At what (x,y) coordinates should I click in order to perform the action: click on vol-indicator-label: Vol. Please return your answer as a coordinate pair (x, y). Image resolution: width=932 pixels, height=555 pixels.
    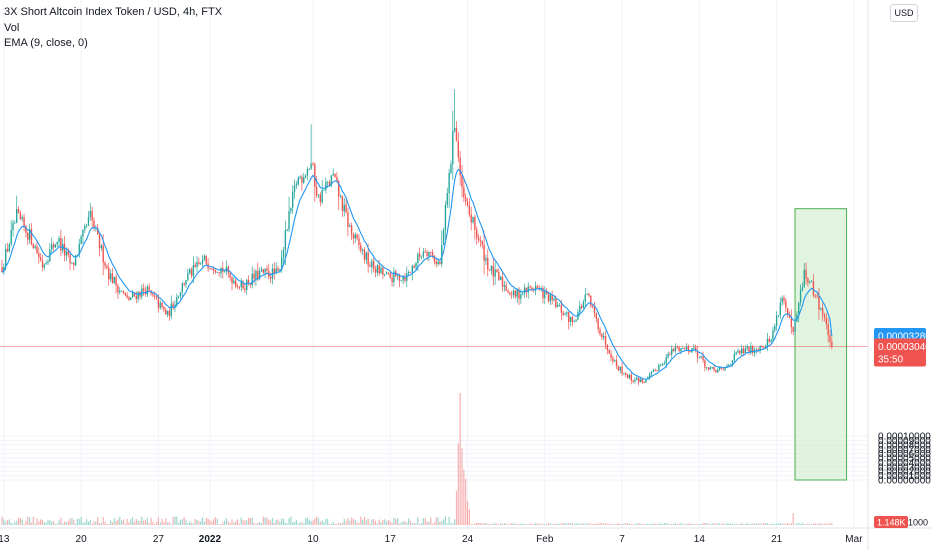
    Looking at the image, I should click on (12, 28).